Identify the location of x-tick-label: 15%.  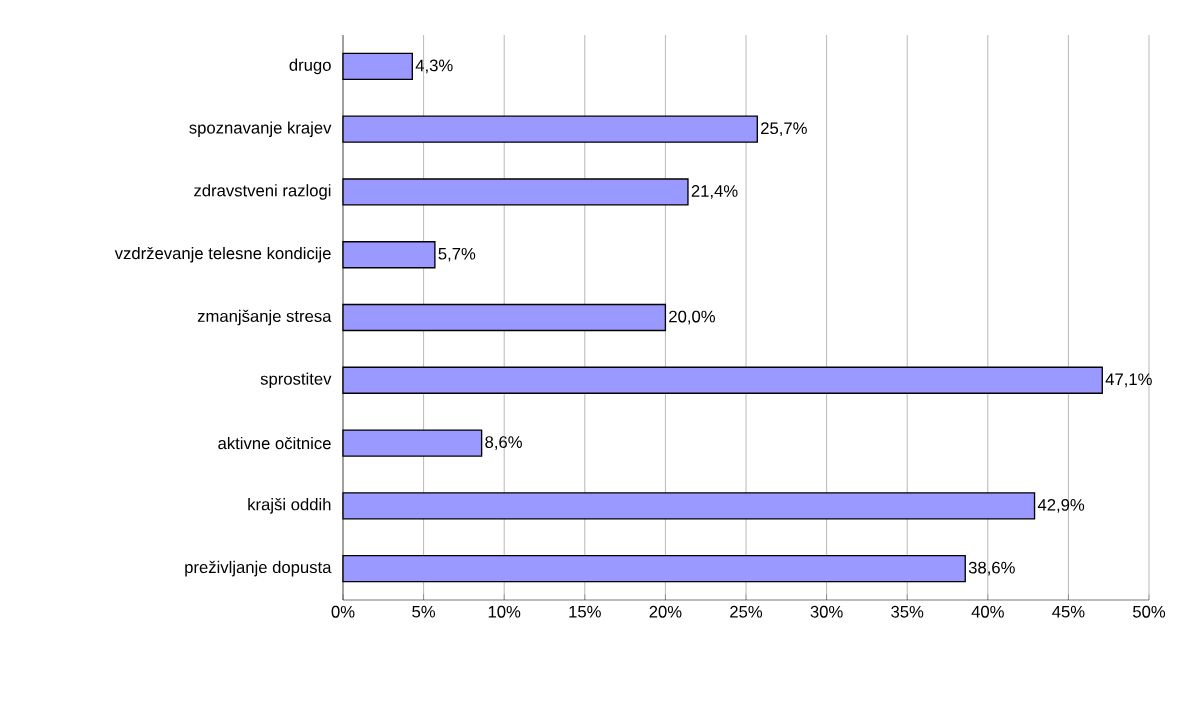
(585, 611).